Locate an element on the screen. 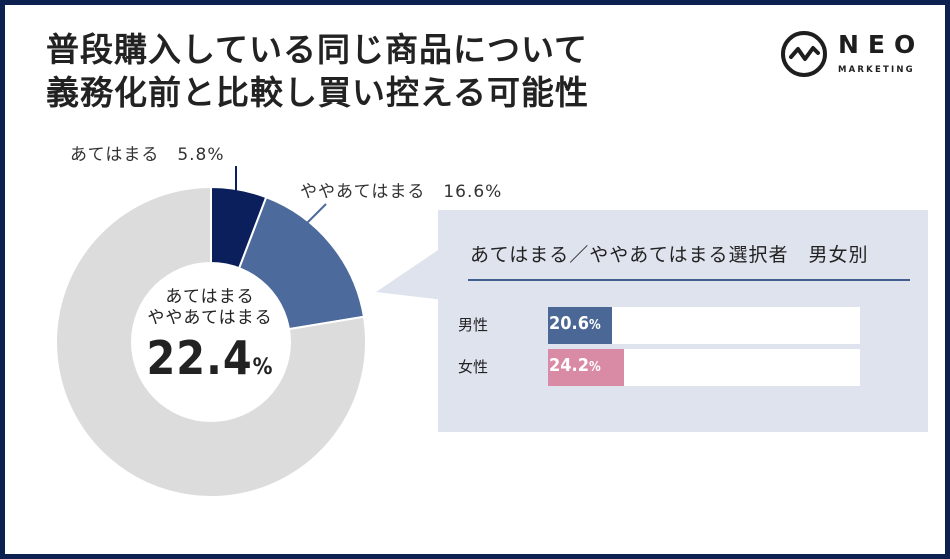  logo-subtitle: MARKETING is located at coordinates (876, 70).